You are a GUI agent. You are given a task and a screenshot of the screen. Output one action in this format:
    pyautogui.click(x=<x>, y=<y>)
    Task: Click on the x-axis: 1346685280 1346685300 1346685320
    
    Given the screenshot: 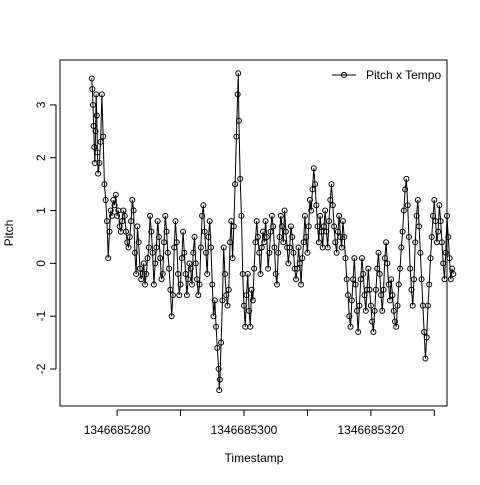 What is the action you would take?
    pyautogui.click(x=259, y=423)
    